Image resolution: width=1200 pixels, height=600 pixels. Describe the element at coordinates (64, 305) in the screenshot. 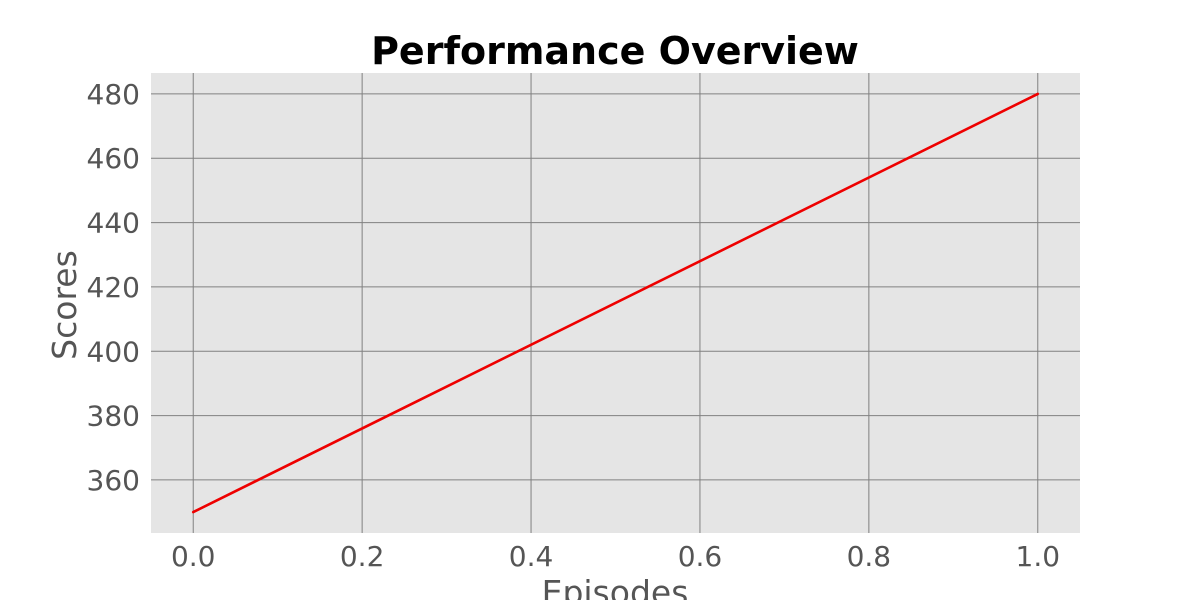

I see `y-axis-label: Scores` at that location.